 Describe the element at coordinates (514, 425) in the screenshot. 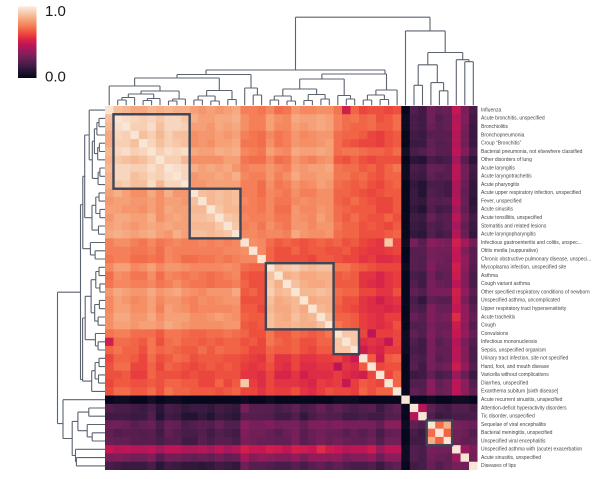

I see `svg-text: Sequelae of viral encephalitis` at that location.